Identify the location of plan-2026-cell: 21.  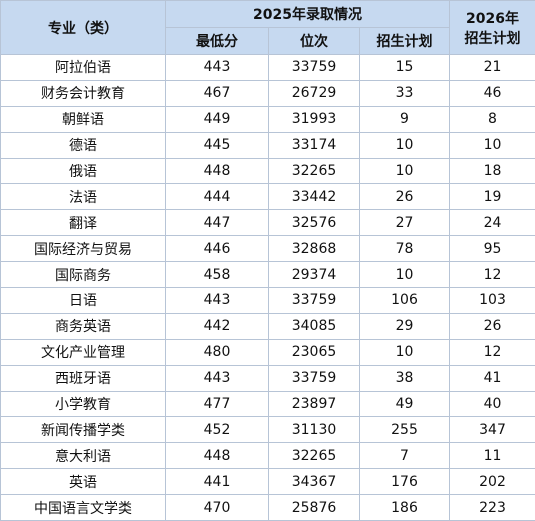
(492, 67).